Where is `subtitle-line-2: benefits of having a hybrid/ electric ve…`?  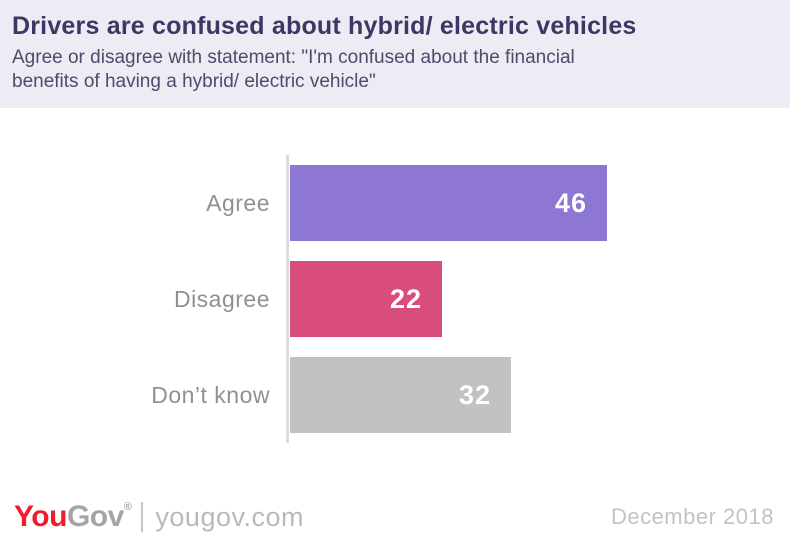
subtitle-line-2: benefits of having a hybrid/ electric ve… is located at coordinates (194, 81).